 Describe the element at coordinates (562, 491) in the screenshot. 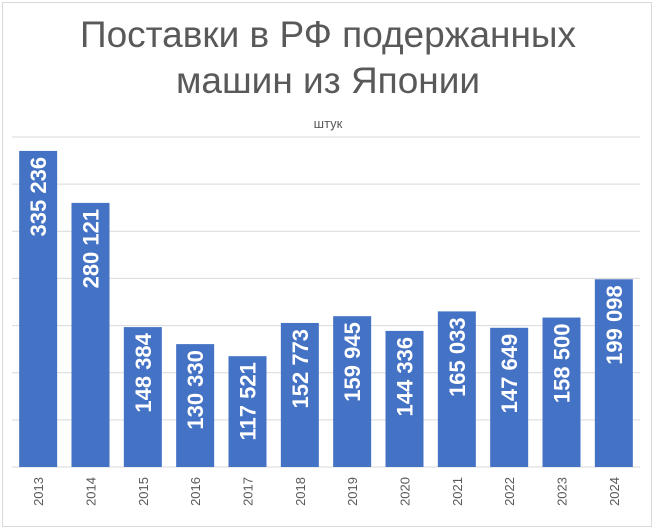

I see `x-tick-label: 2023` at that location.